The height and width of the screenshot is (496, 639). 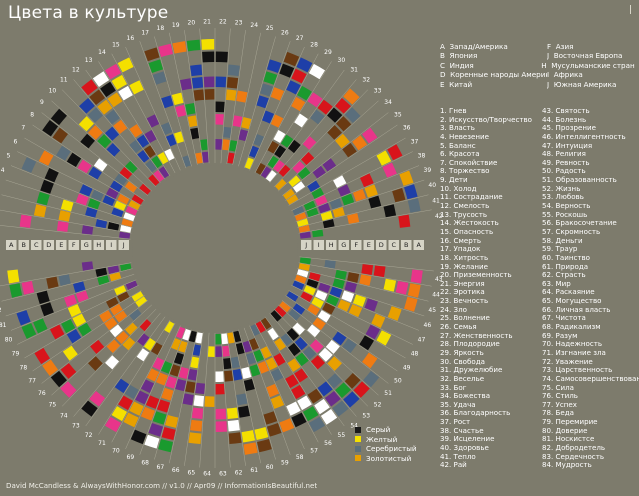 What do you see at coordinates (564, 171) in the screenshot?
I see `topic-item: 50. Радость` at bounding box center [564, 171].